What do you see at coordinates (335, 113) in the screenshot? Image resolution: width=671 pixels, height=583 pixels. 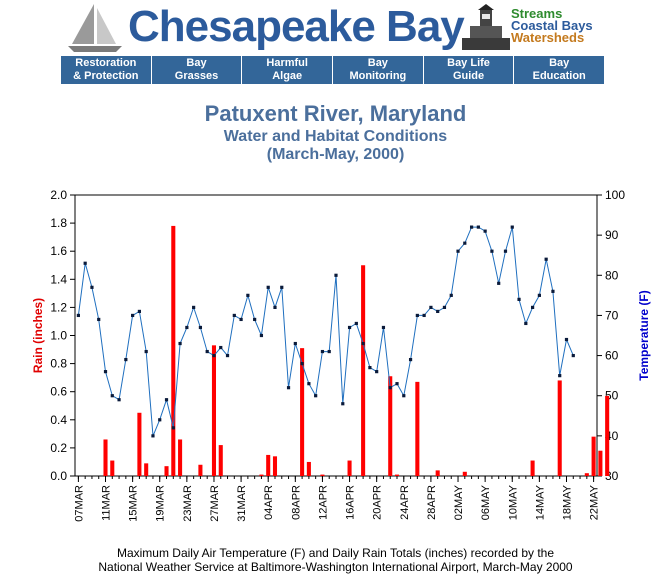 I see `page-title: Patuxent River, Maryland` at bounding box center [335, 113].